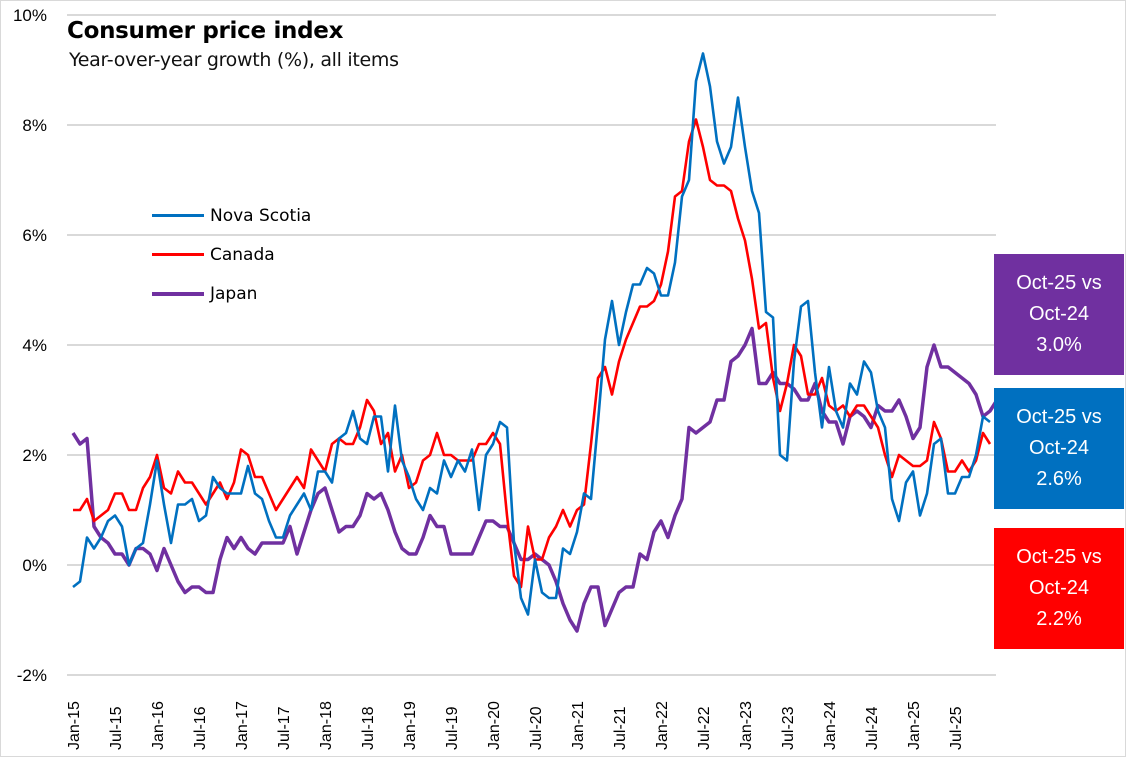 This screenshot has width=1126, height=757. What do you see at coordinates (205, 31) in the screenshot?
I see `chart-title: Consumer price index` at bounding box center [205, 31].